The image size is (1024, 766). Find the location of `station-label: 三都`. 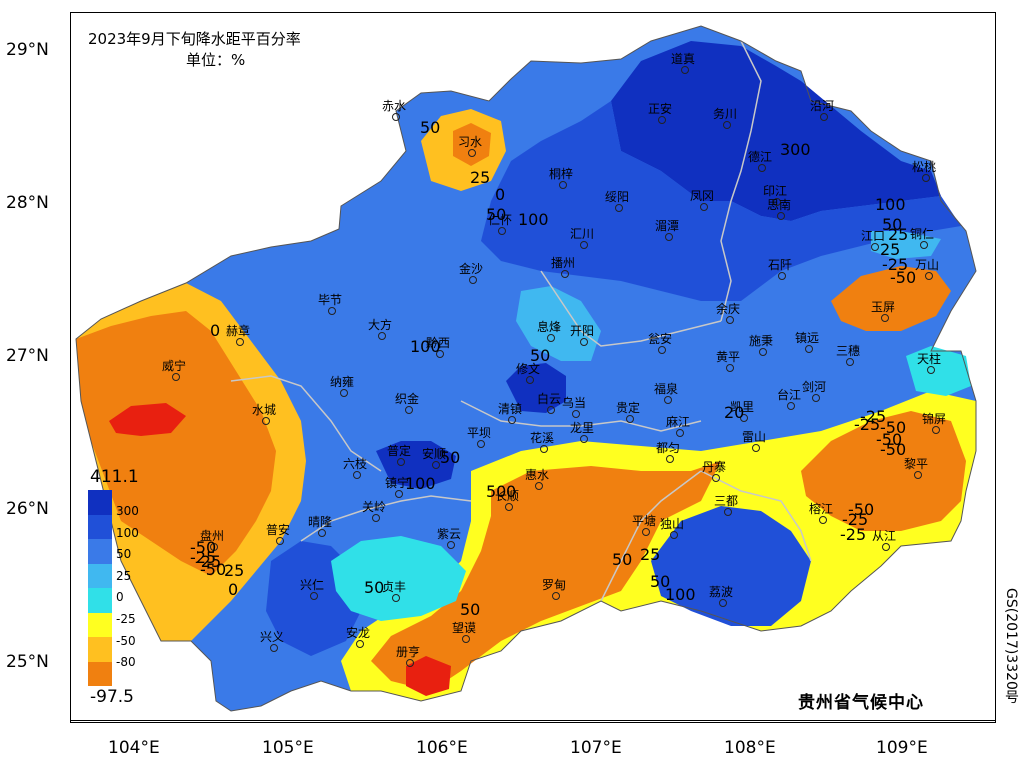

station-label: 三都 is located at coordinates (726, 501).